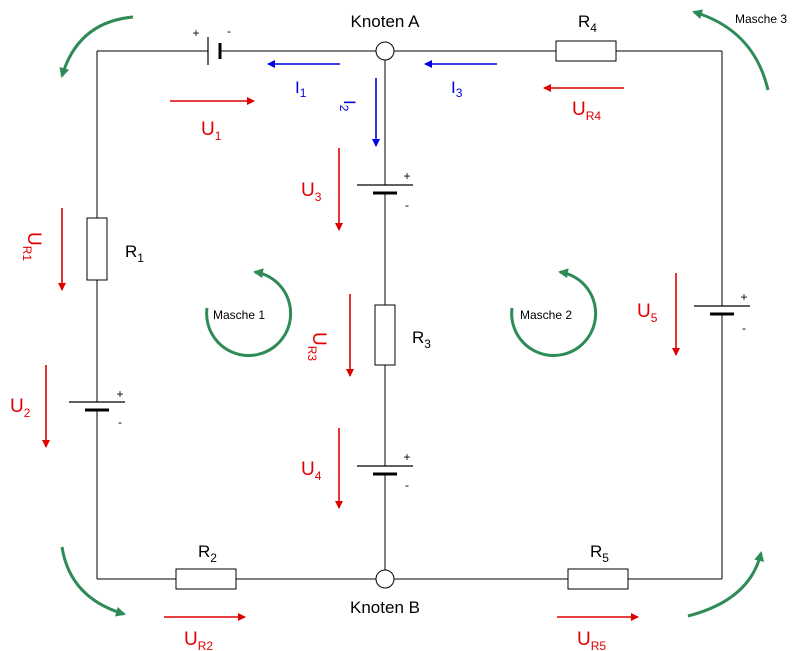  What do you see at coordinates (301, 89) in the screenshot?
I see `current-i1-label: I1` at bounding box center [301, 89].